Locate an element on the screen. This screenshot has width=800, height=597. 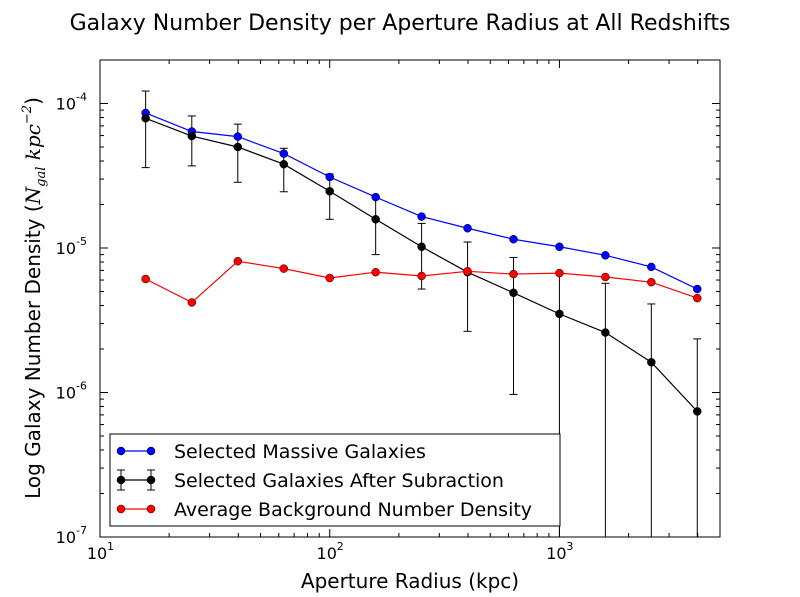
y-axis-label-sup: −2 is located at coordinates (27, 114).